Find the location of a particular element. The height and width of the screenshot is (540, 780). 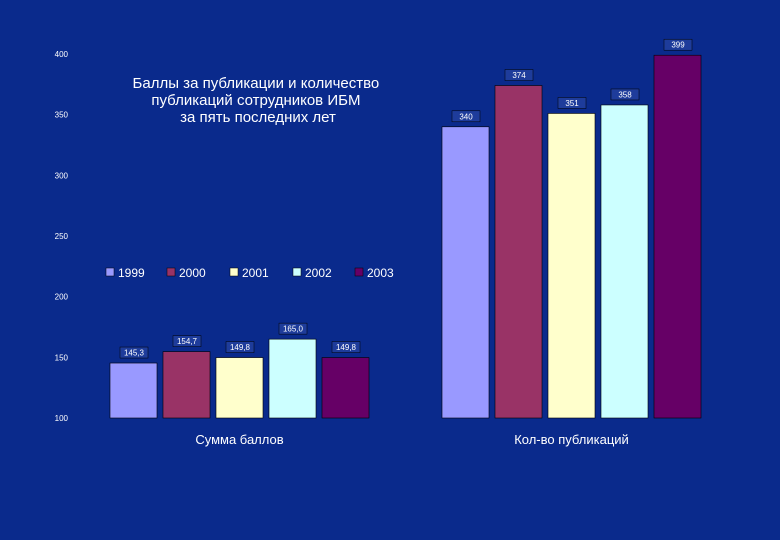

data-label: 351 is located at coordinates (572, 103).